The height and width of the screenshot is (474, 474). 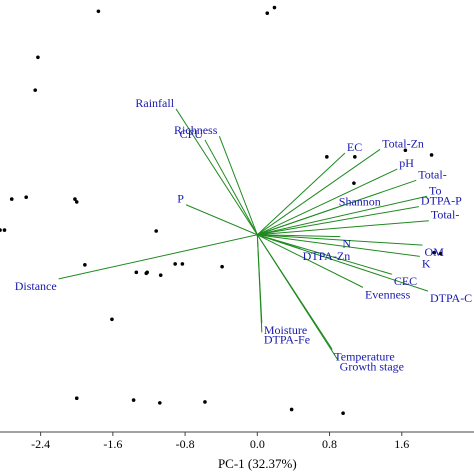 What do you see at coordinates (403, 143) in the screenshot?
I see `loading-label: Total-Zn` at bounding box center [403, 143].